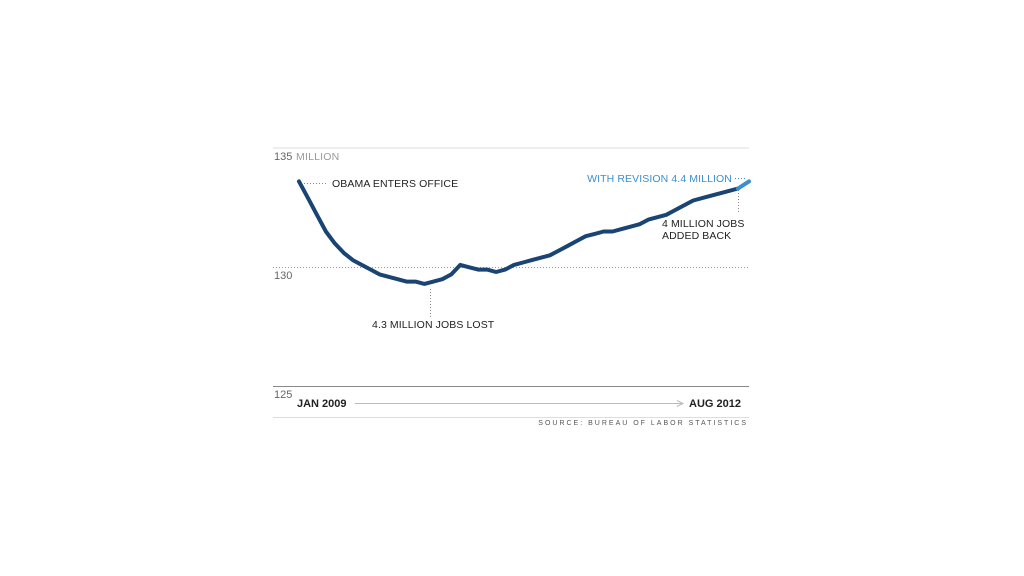  Describe the element at coordinates (518, 232) in the screenshot. I see `employment-series-line` at that location.